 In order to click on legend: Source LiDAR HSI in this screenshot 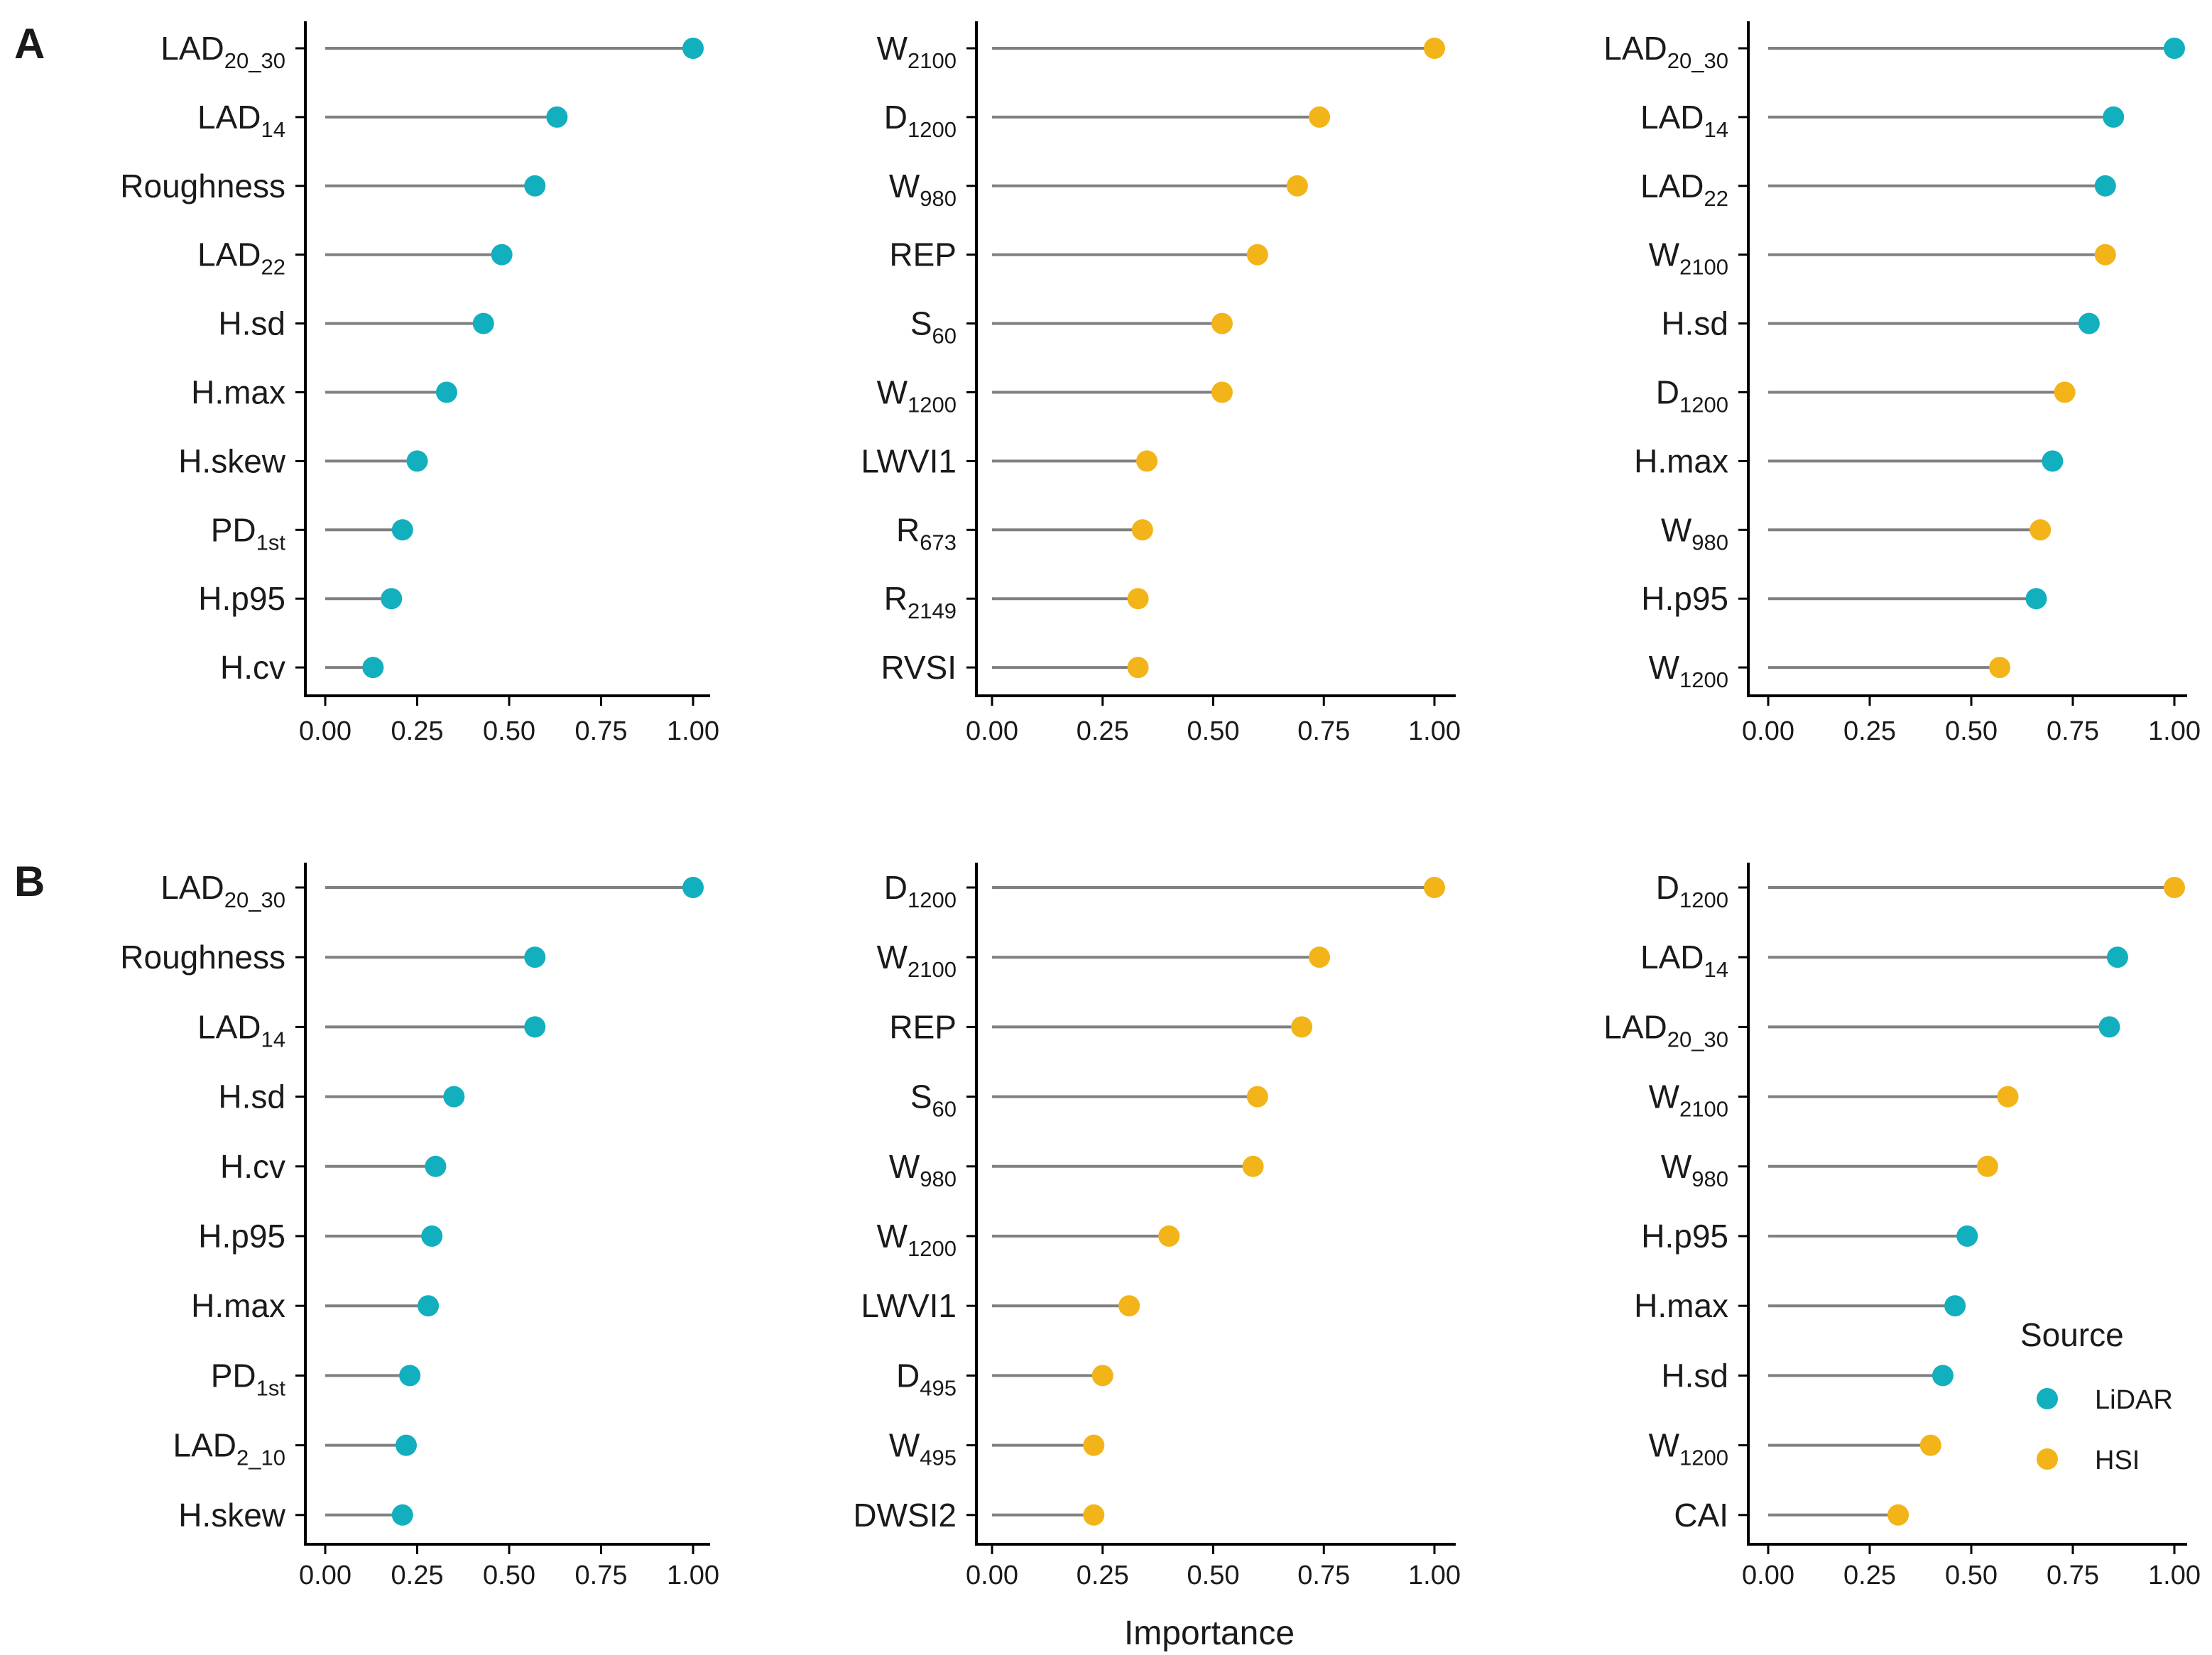, I will do `click(2096, 1396)`.